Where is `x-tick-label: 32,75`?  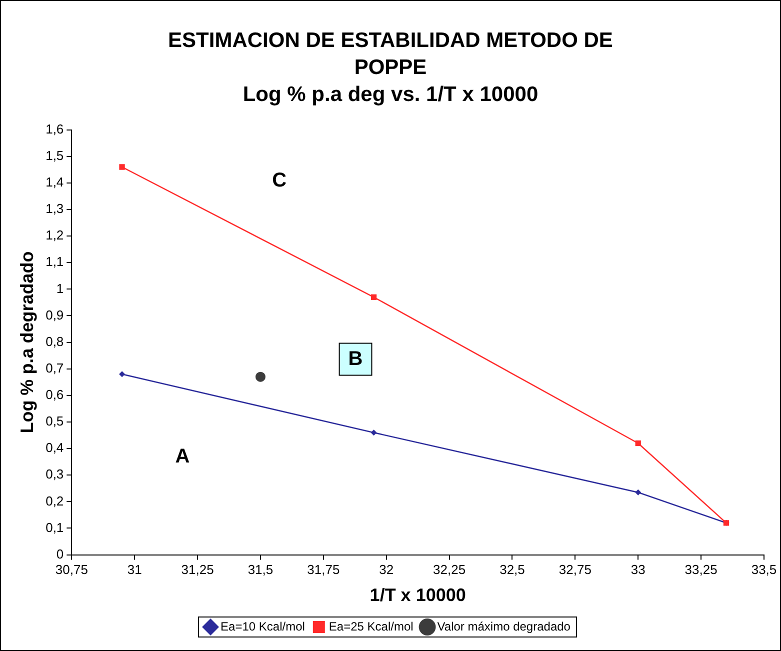 x-tick-label: 32,75 is located at coordinates (575, 570).